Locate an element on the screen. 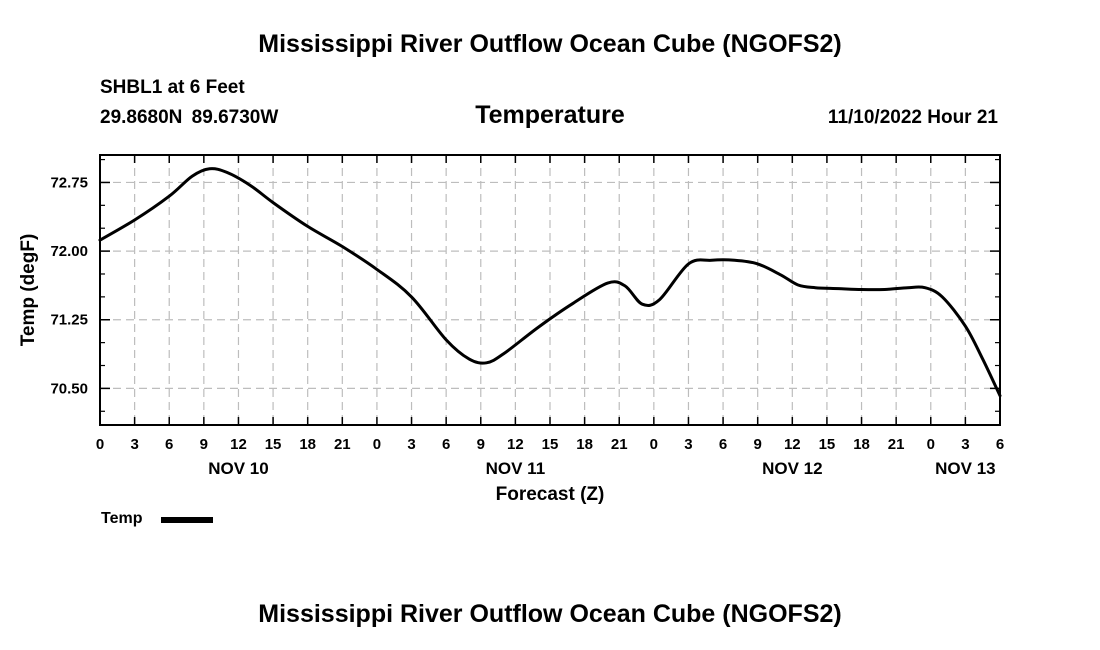  legend-label: Temp is located at coordinates (122, 518).